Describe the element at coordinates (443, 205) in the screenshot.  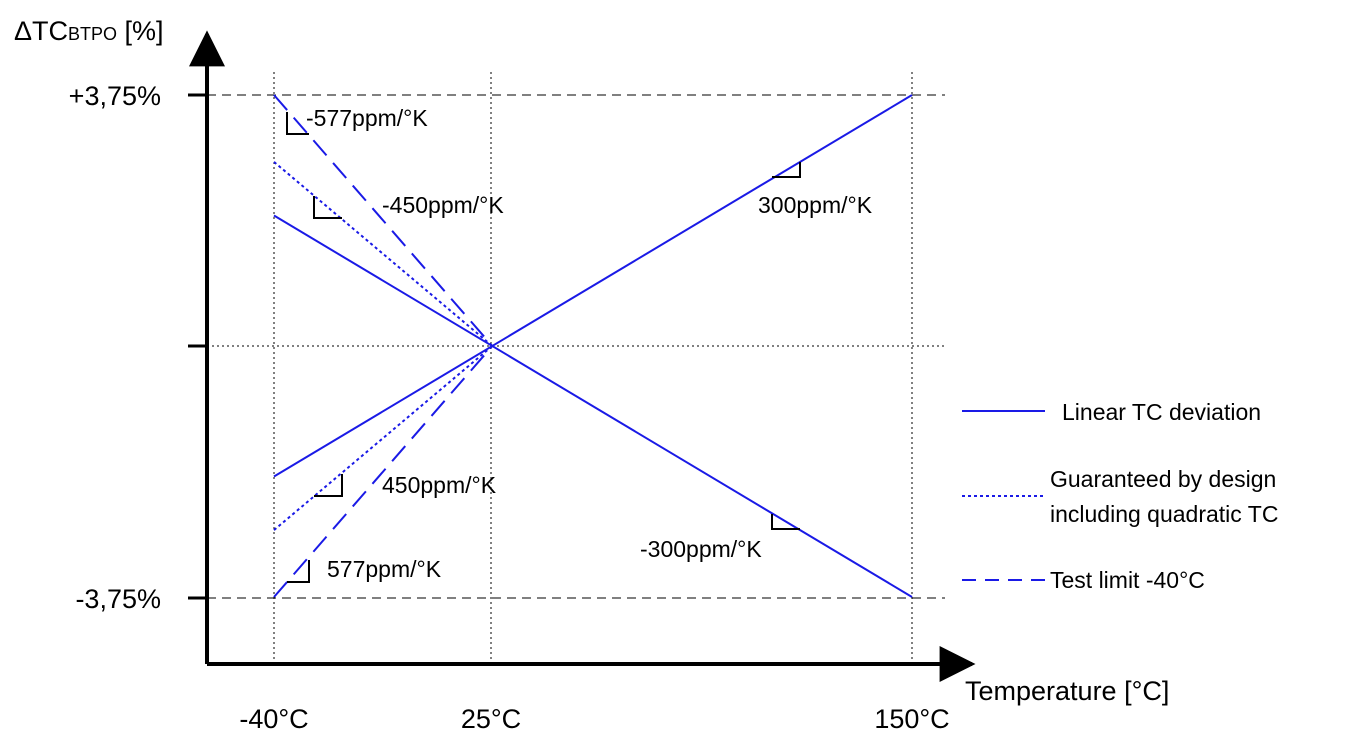
I see `annotation-minus450: -450ppm/°K` at that location.